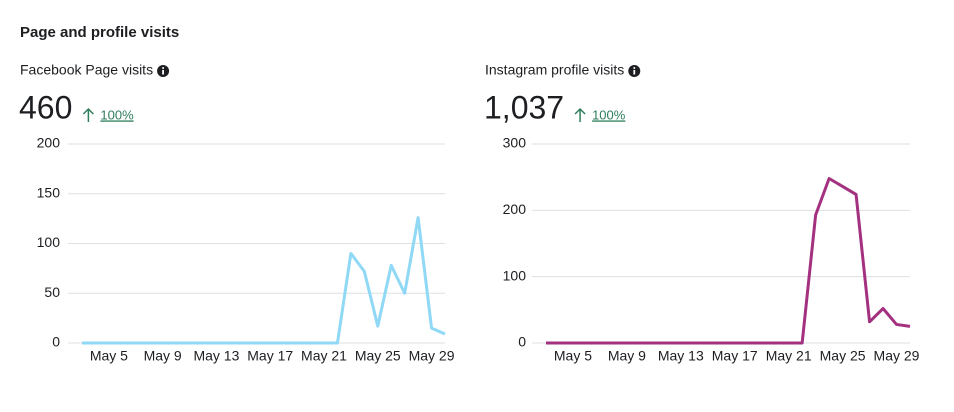 The width and height of the screenshot is (954, 412). I want to click on chart-title: Facebook Page visits, so click(86, 70).